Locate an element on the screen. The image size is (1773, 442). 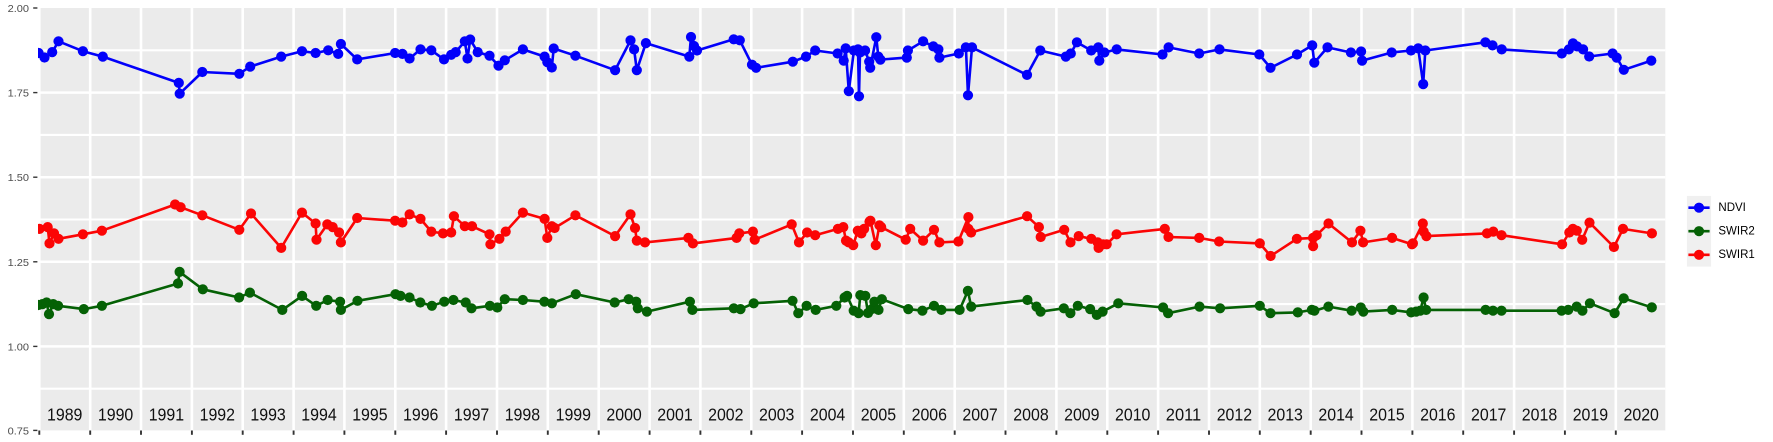
svg-text: 2020 is located at coordinates (1641, 414).